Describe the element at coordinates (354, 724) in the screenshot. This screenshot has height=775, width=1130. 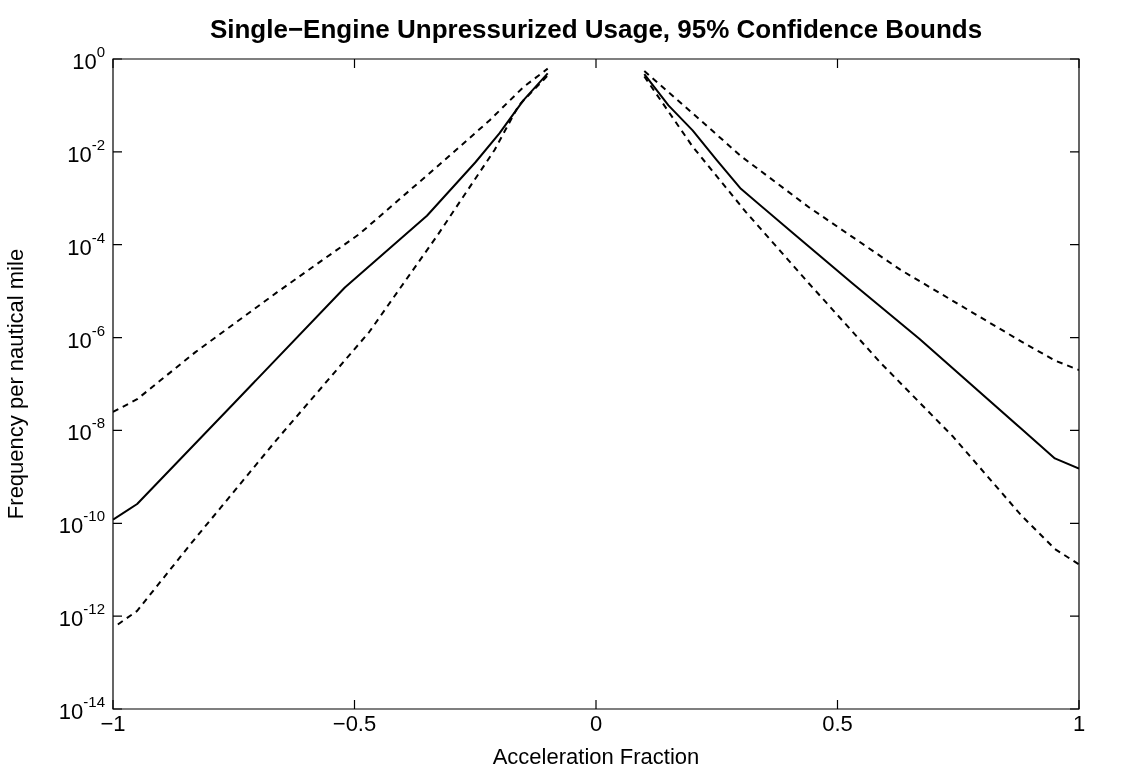
I see `x-tick-label: −0.5` at that location.